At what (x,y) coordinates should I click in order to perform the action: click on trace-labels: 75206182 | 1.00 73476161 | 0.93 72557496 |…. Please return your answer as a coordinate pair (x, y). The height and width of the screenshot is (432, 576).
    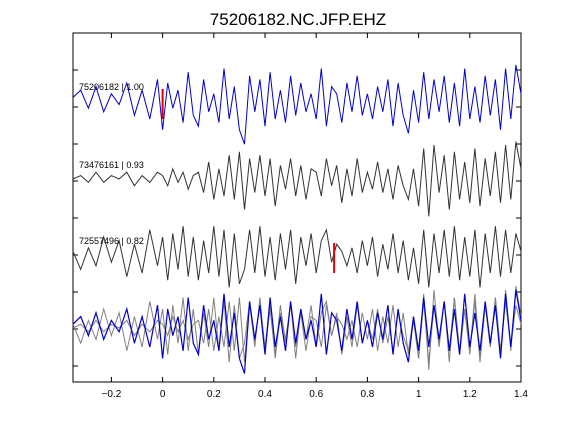
    Looking at the image, I should click on (111, 164).